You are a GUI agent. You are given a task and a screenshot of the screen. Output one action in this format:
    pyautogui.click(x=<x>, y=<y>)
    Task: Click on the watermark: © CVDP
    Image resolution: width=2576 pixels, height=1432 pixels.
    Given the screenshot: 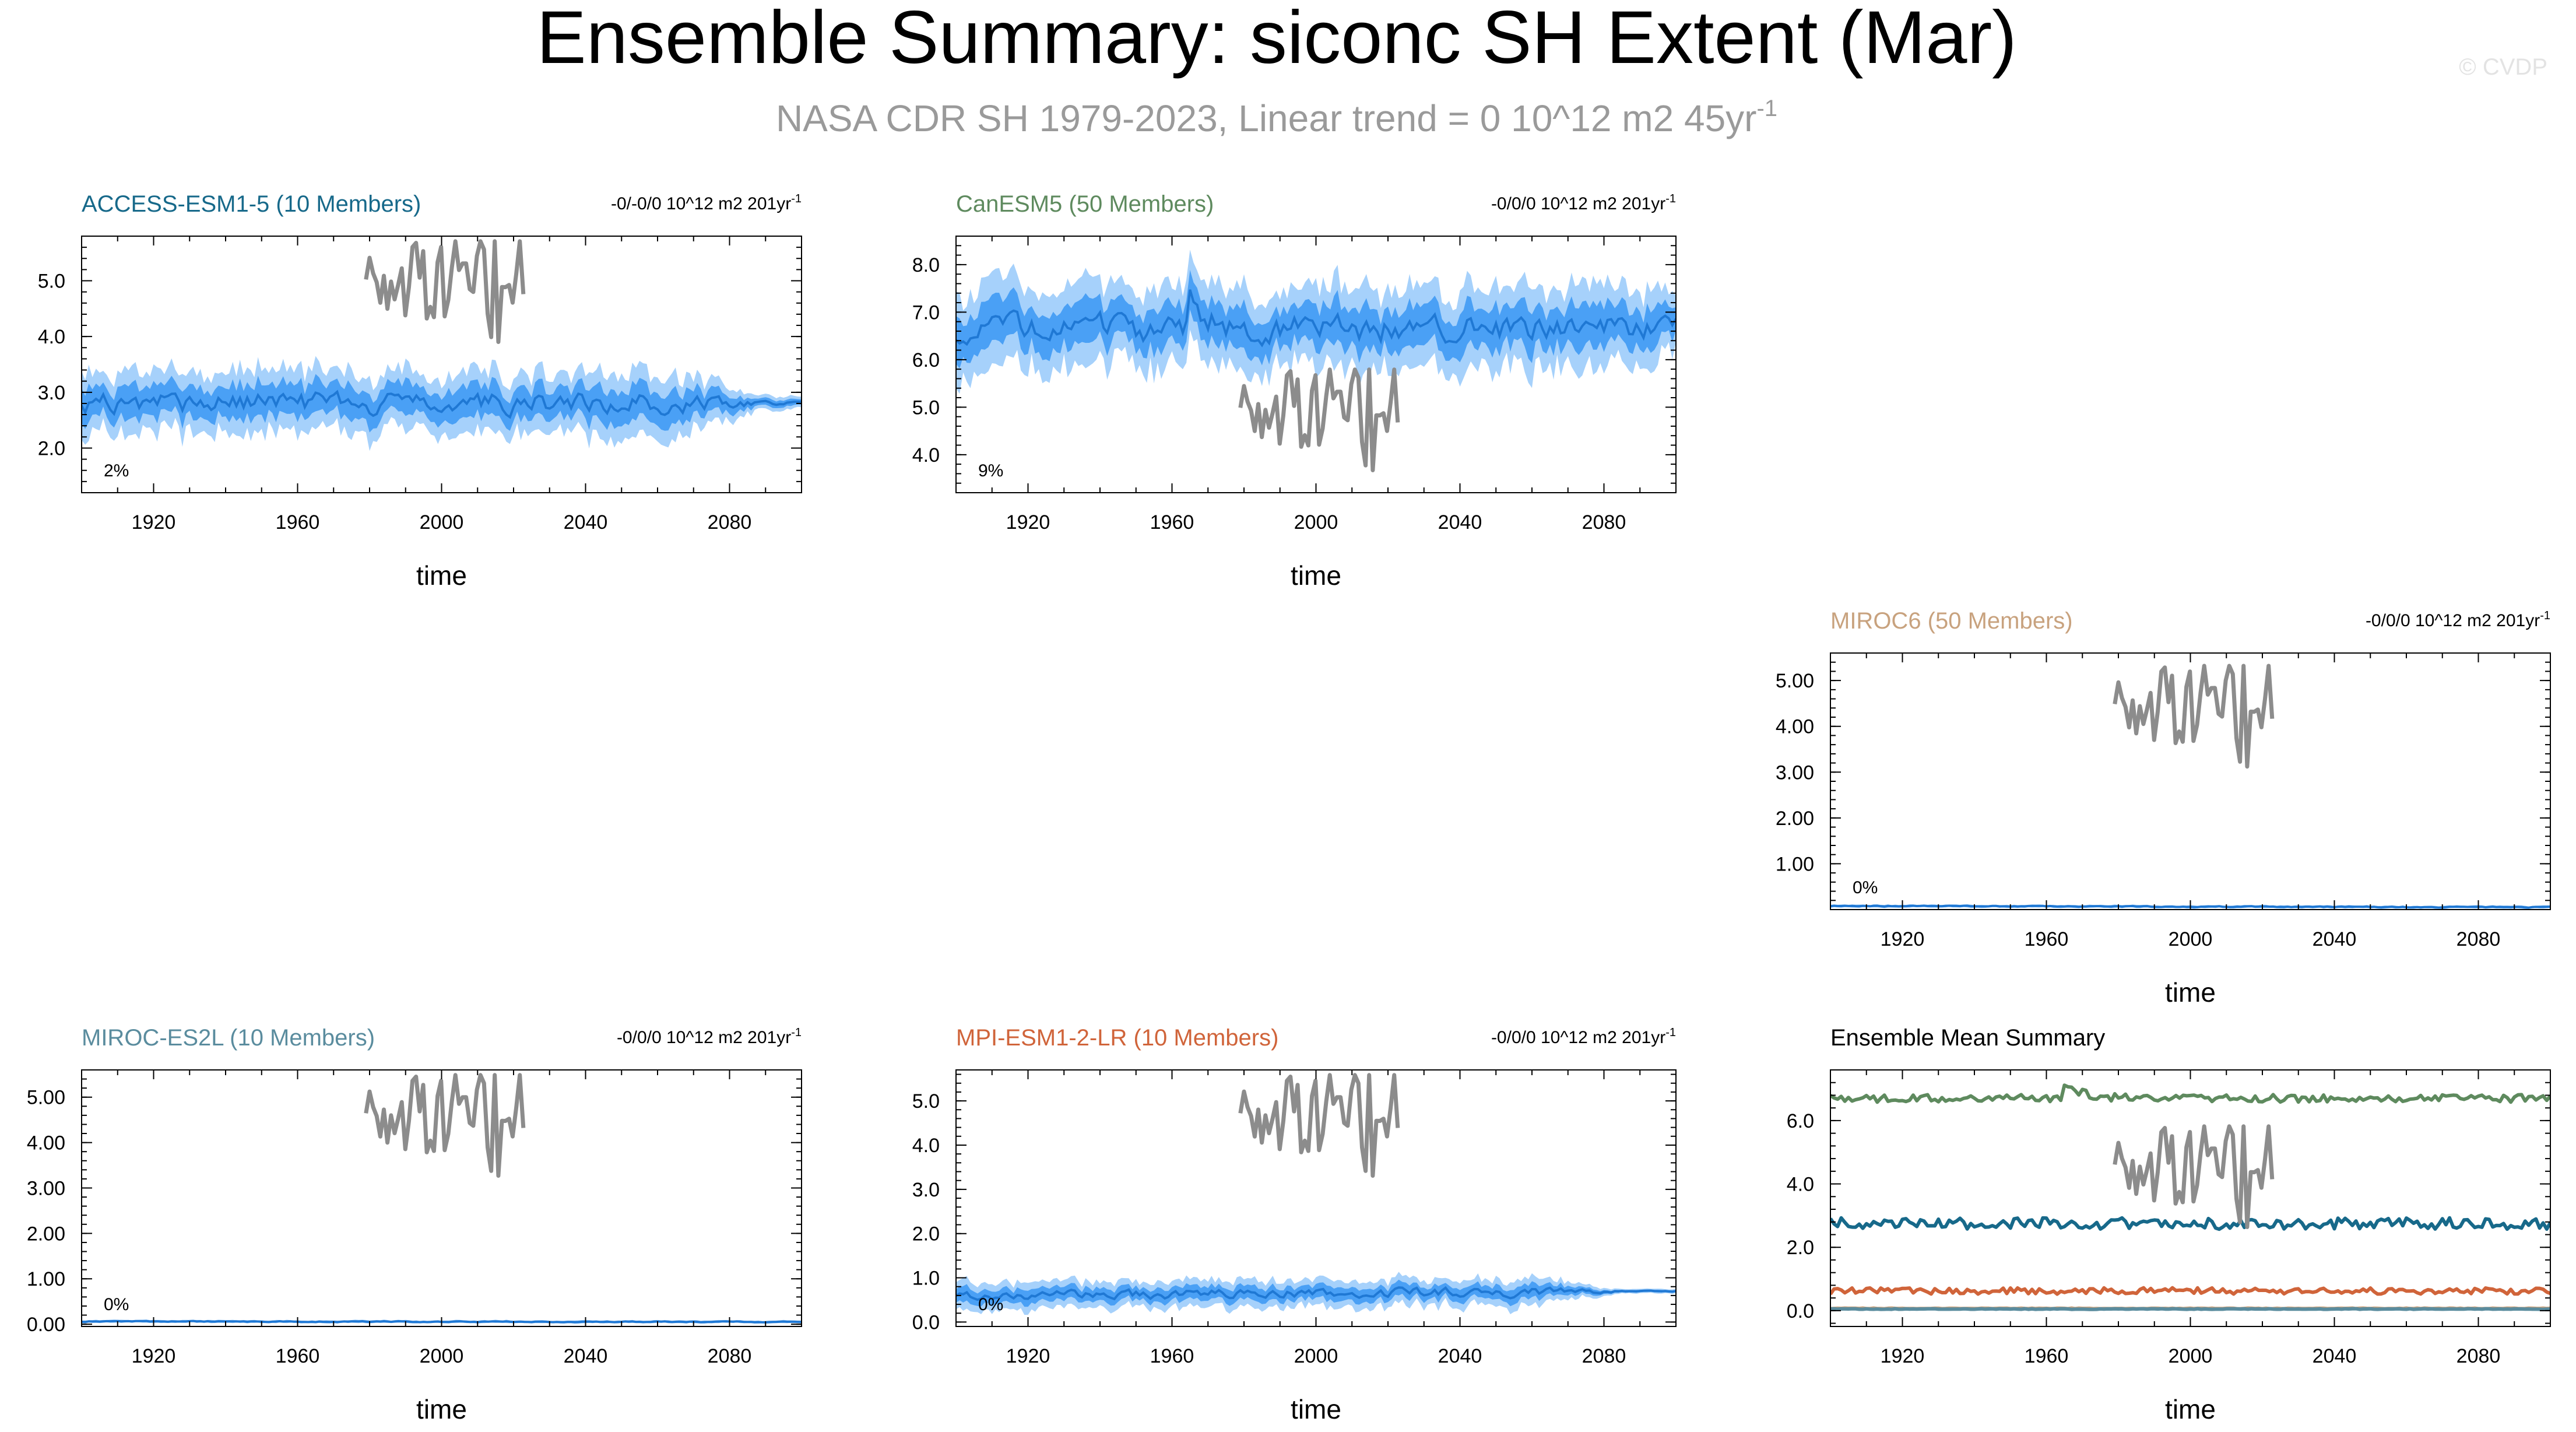 What is the action you would take?
    pyautogui.click(x=2503, y=67)
    